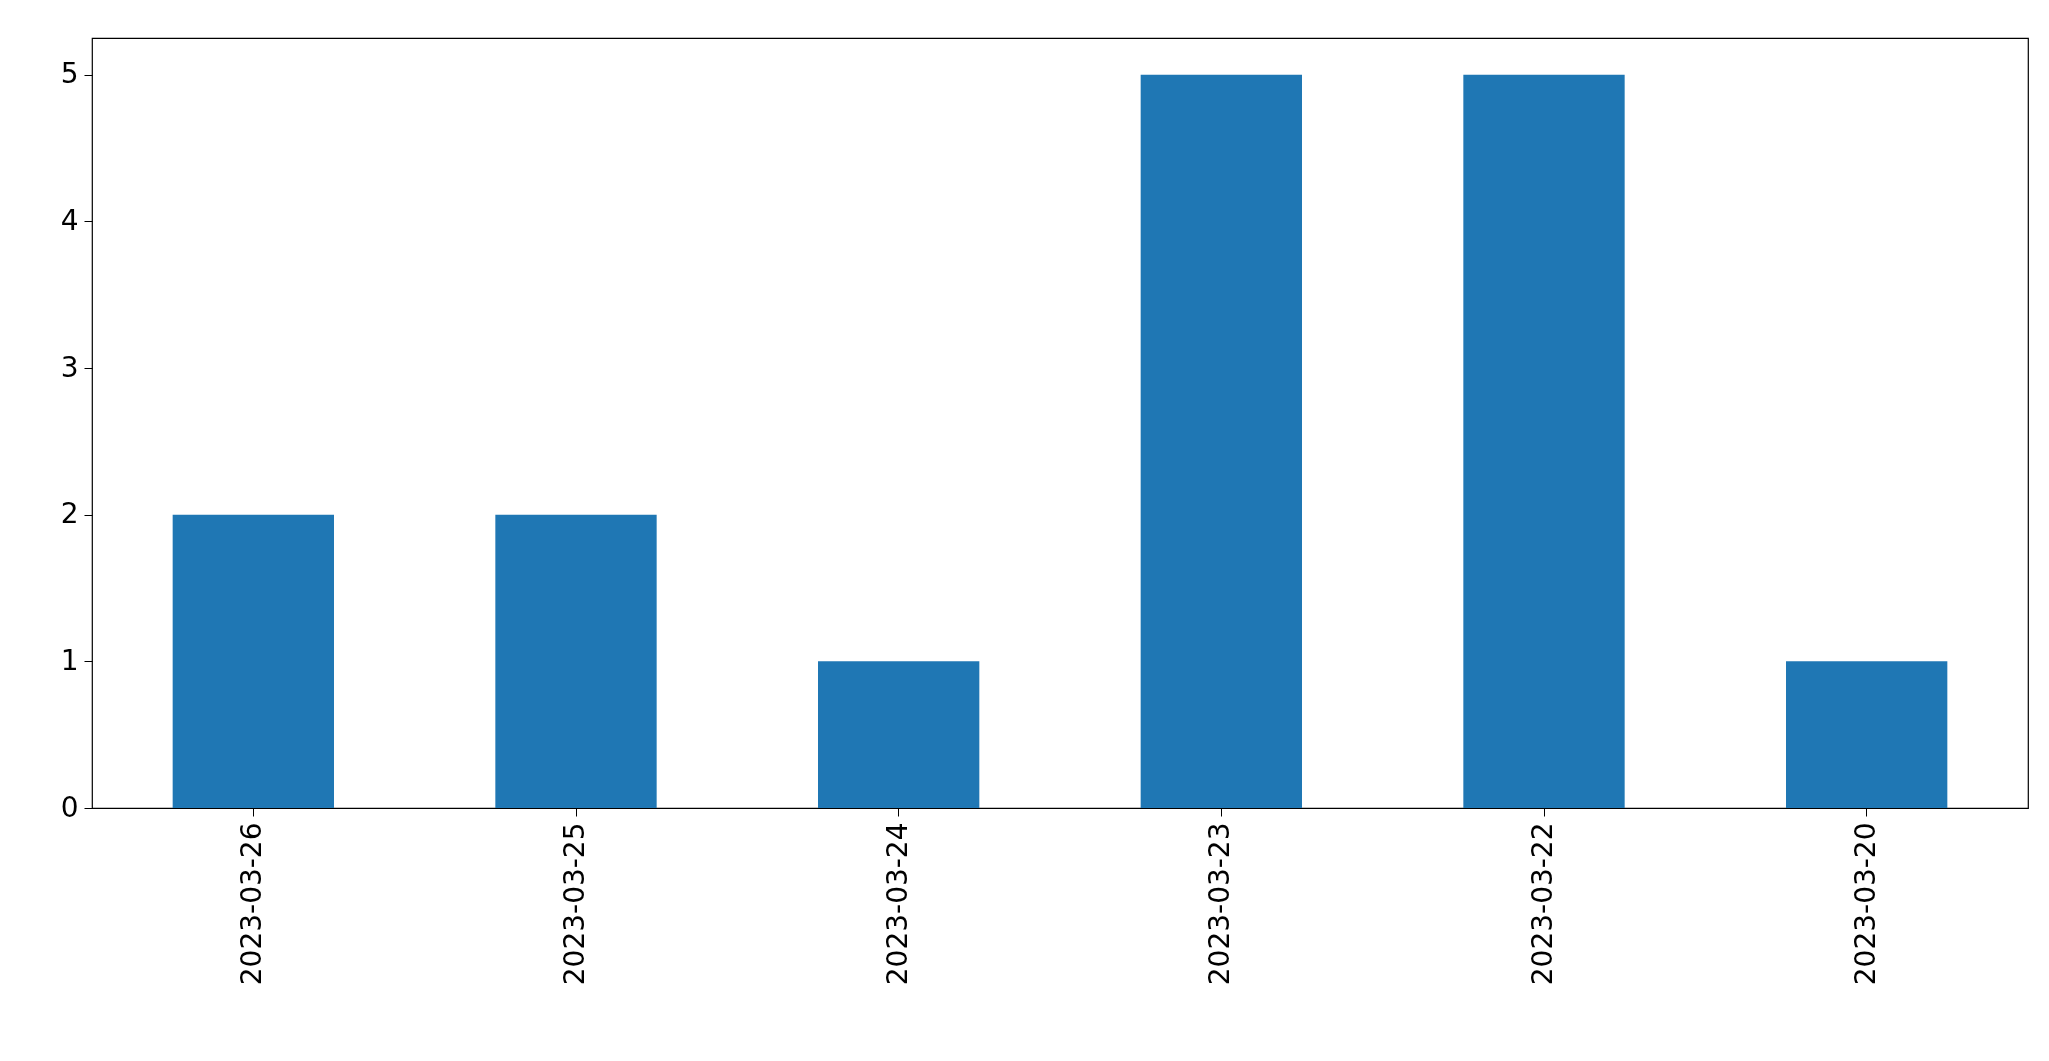  I want to click on y-tick-label: 4, so click(69, 220).